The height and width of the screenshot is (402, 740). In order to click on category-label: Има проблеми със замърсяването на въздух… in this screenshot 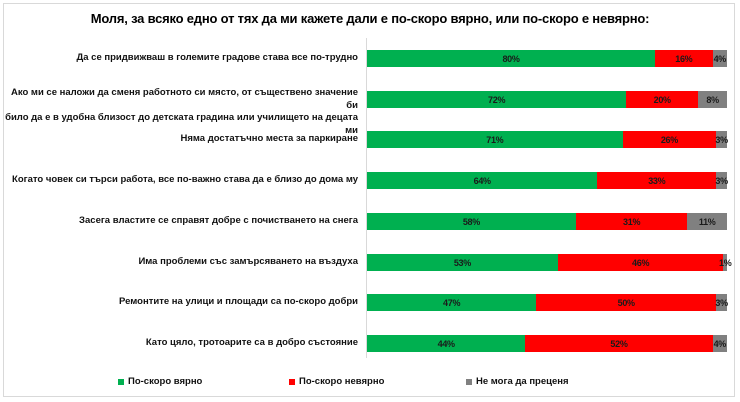, I will do `click(180, 262)`.